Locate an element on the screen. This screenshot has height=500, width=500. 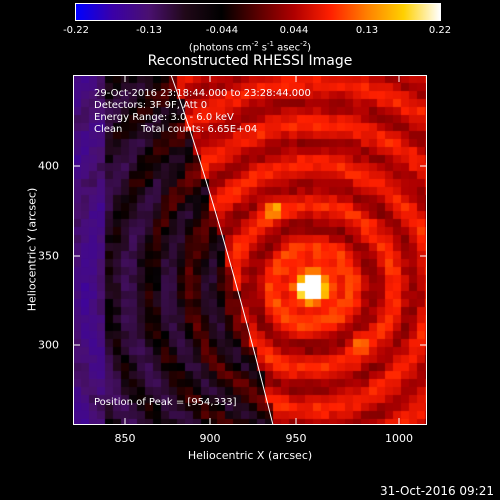
solar-limb-line is located at coordinates (222, 250).